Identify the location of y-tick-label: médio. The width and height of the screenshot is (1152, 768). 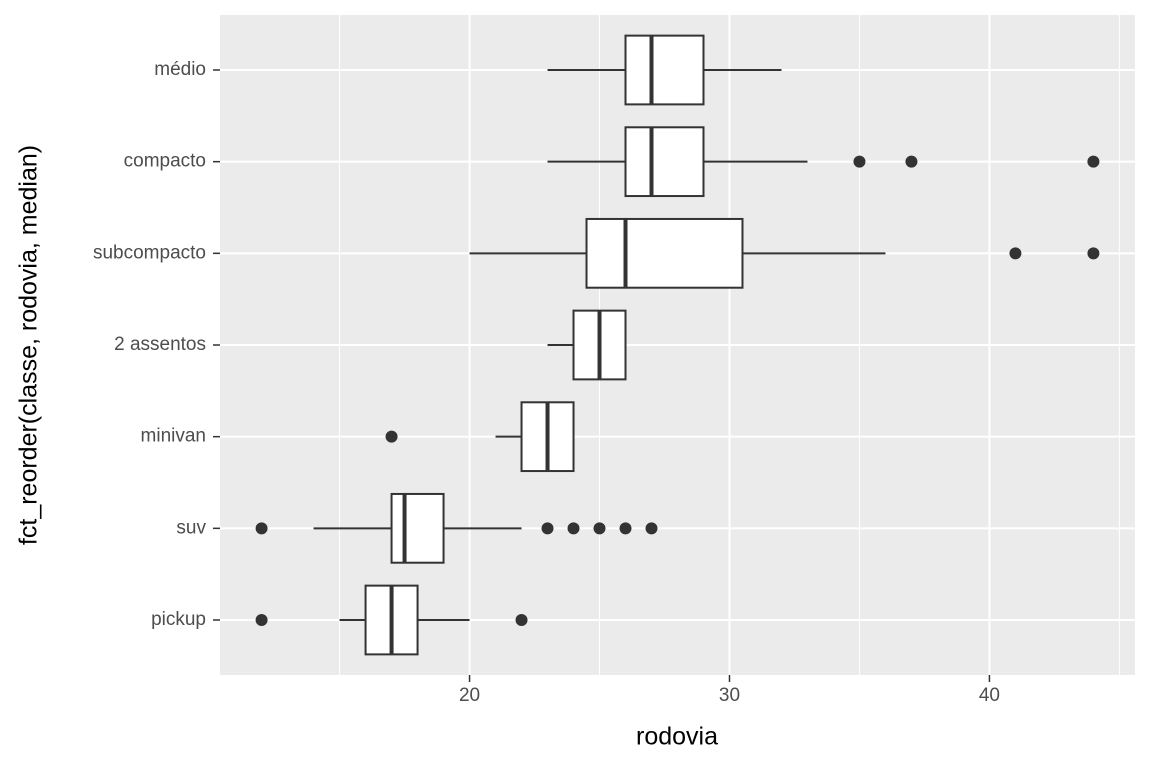
(180, 69).